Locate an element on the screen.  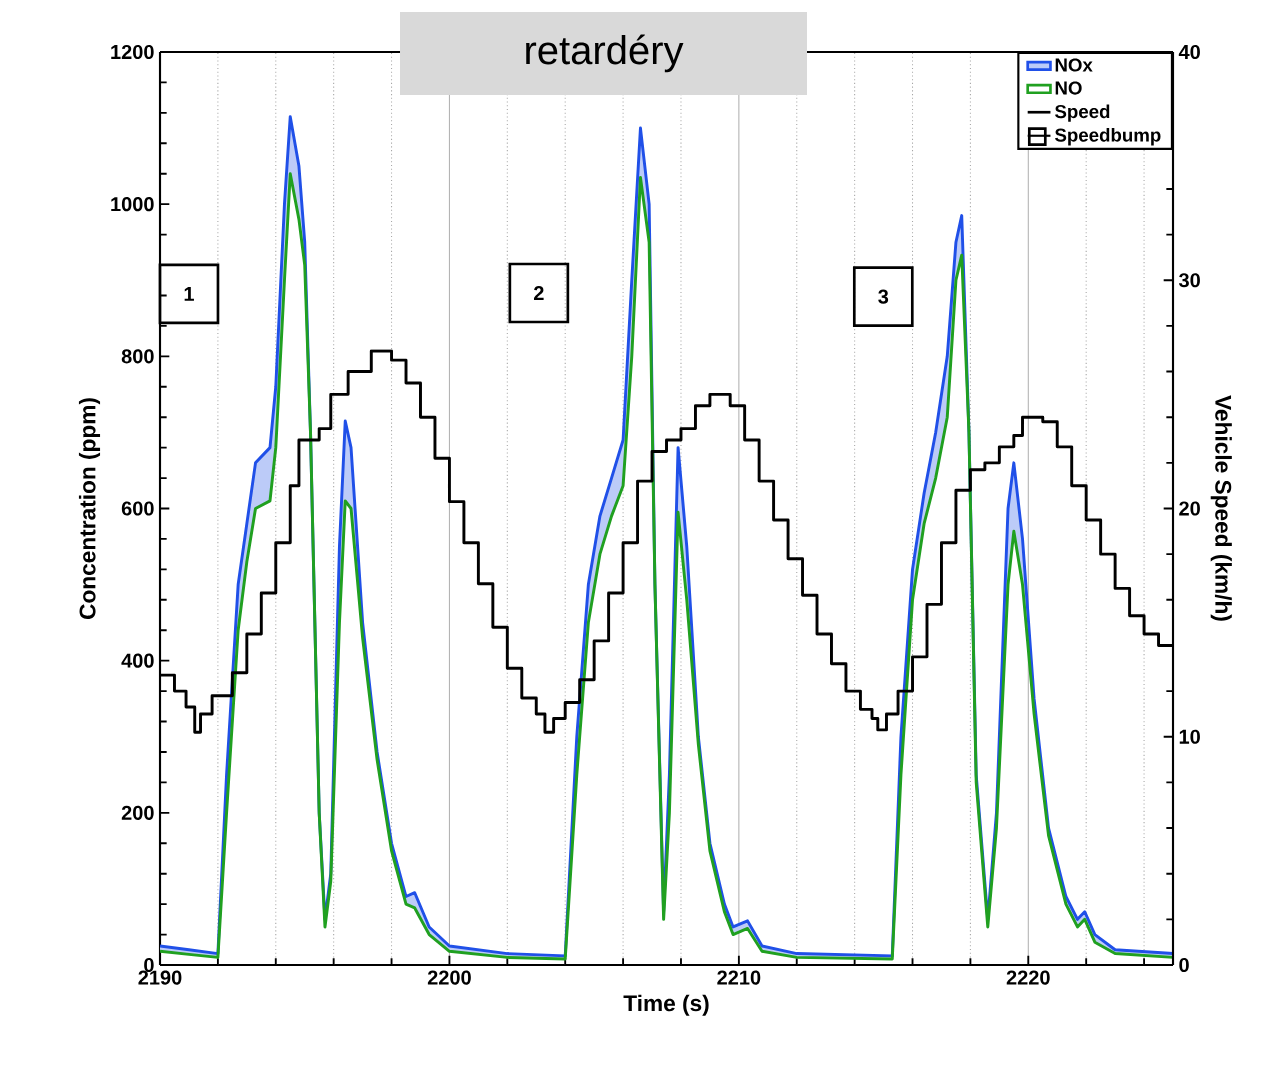
annotation: Speedbump is located at coordinates (1108, 136).